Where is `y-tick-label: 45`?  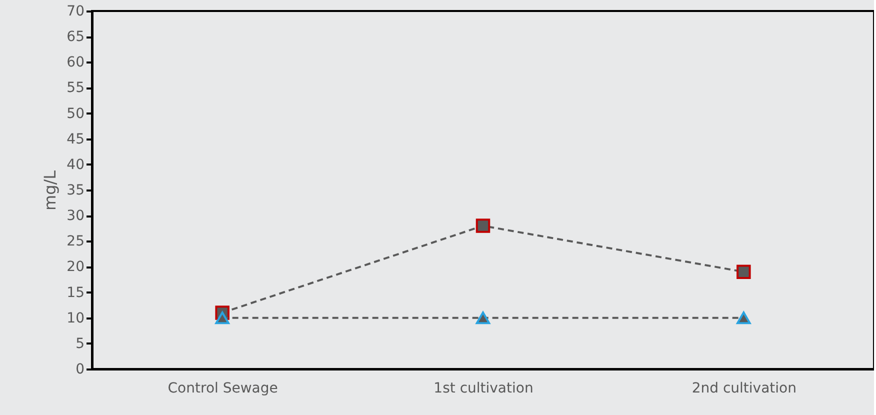 y-tick-label: 45 is located at coordinates (75, 139).